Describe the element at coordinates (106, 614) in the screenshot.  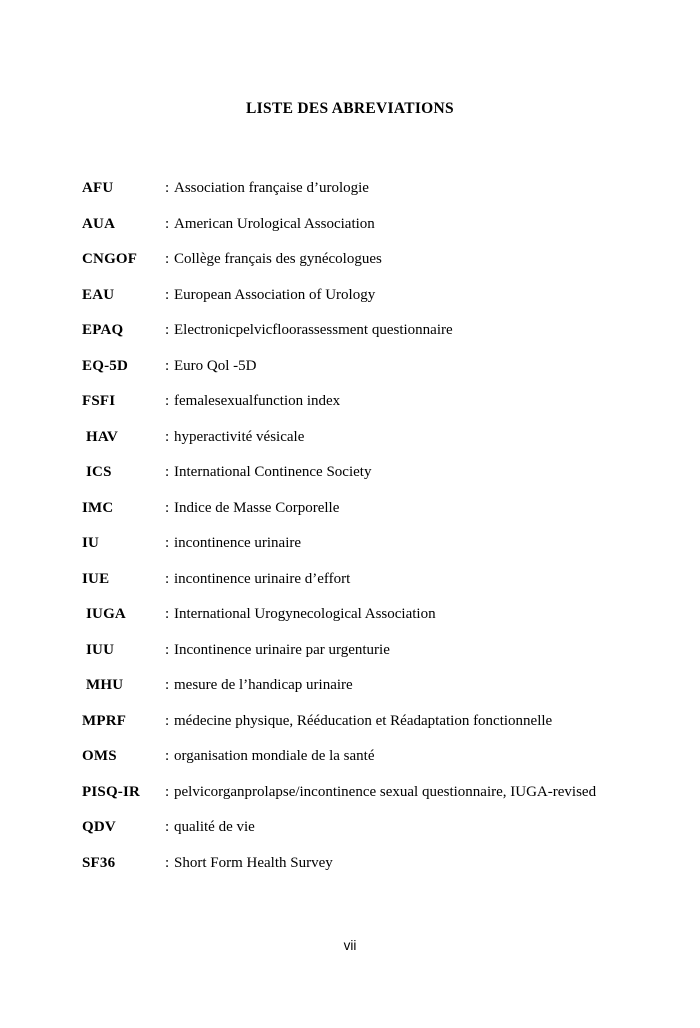
I see `abbreviation-term: IUGA` at that location.